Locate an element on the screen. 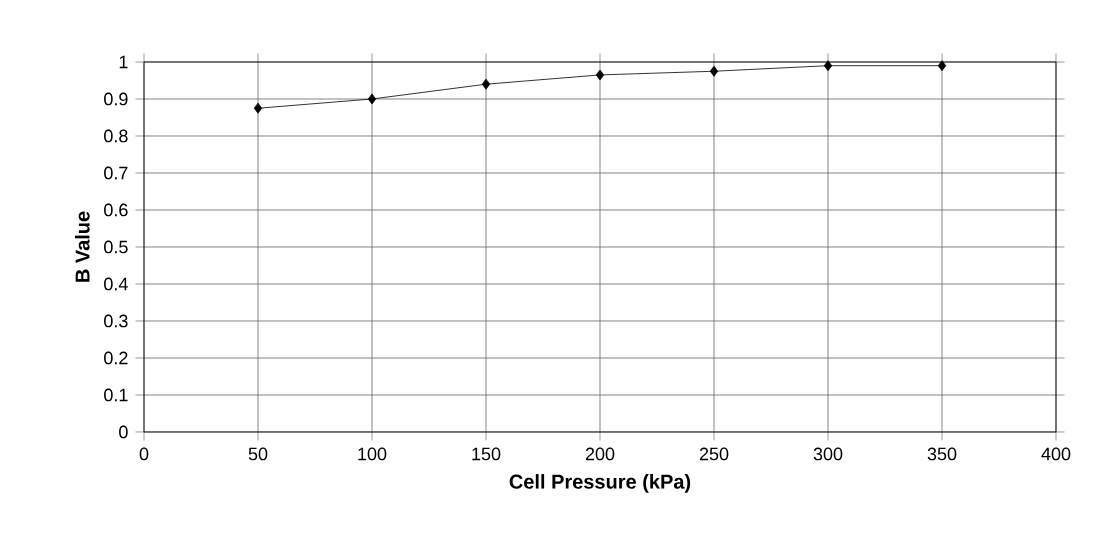  x-tick-label: 300 is located at coordinates (828, 454).